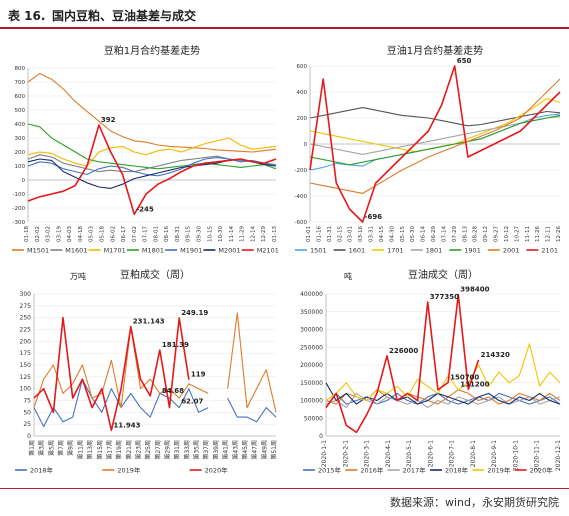 This screenshot has height=516, width=569. What do you see at coordinates (309, 234) in the screenshot?
I see `x-tick-label: 01-01` at bounding box center [309, 234].